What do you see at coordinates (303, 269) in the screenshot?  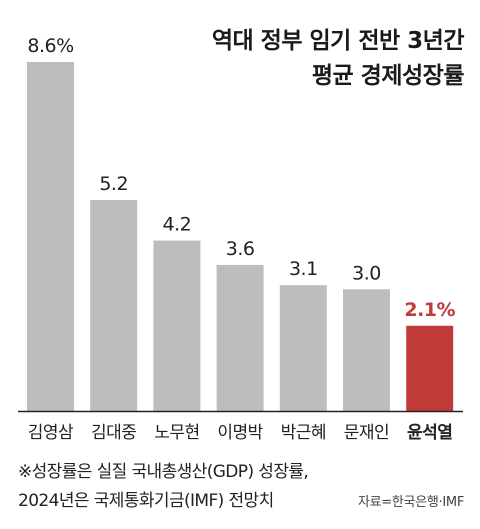 I see `bar-value-label-4: 3.1` at bounding box center [303, 269].